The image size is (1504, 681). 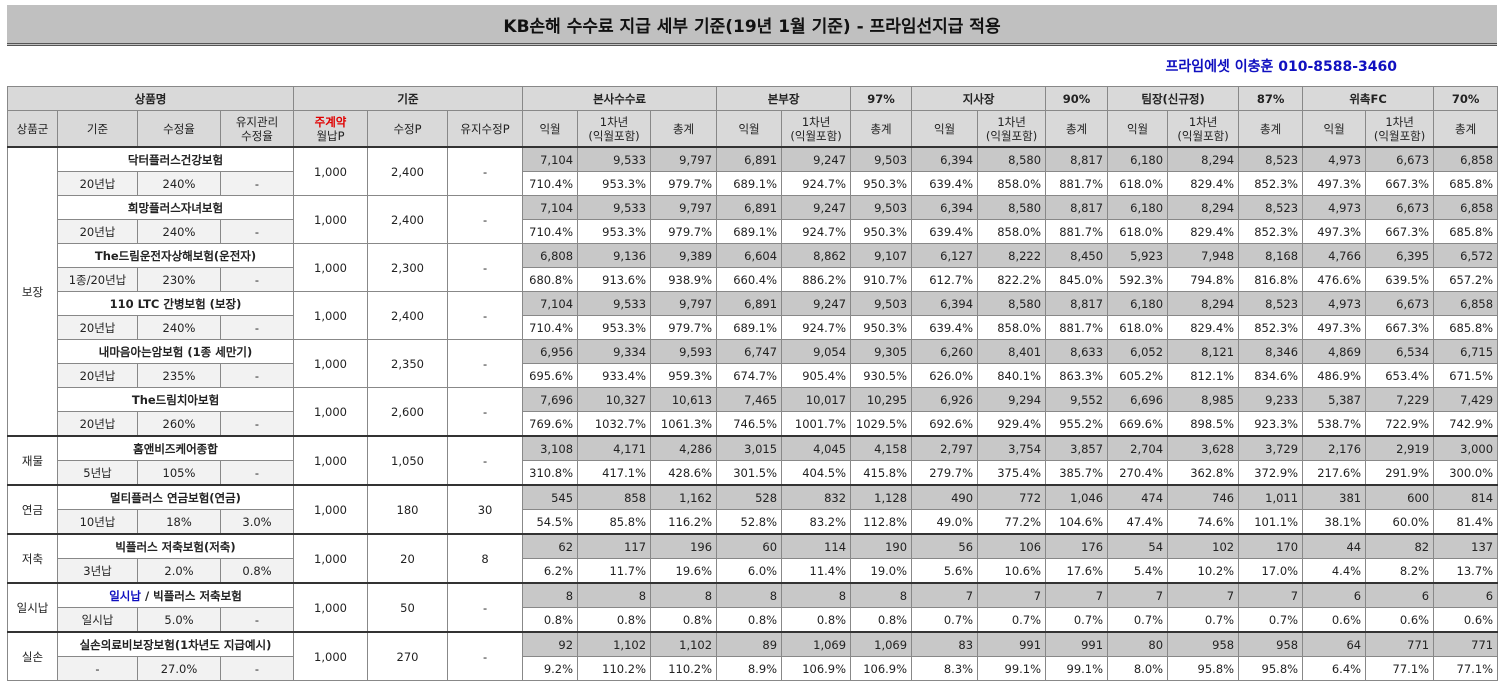 What do you see at coordinates (1334, 644) in the screenshot?
I see `amount-cell: 64` at bounding box center [1334, 644].